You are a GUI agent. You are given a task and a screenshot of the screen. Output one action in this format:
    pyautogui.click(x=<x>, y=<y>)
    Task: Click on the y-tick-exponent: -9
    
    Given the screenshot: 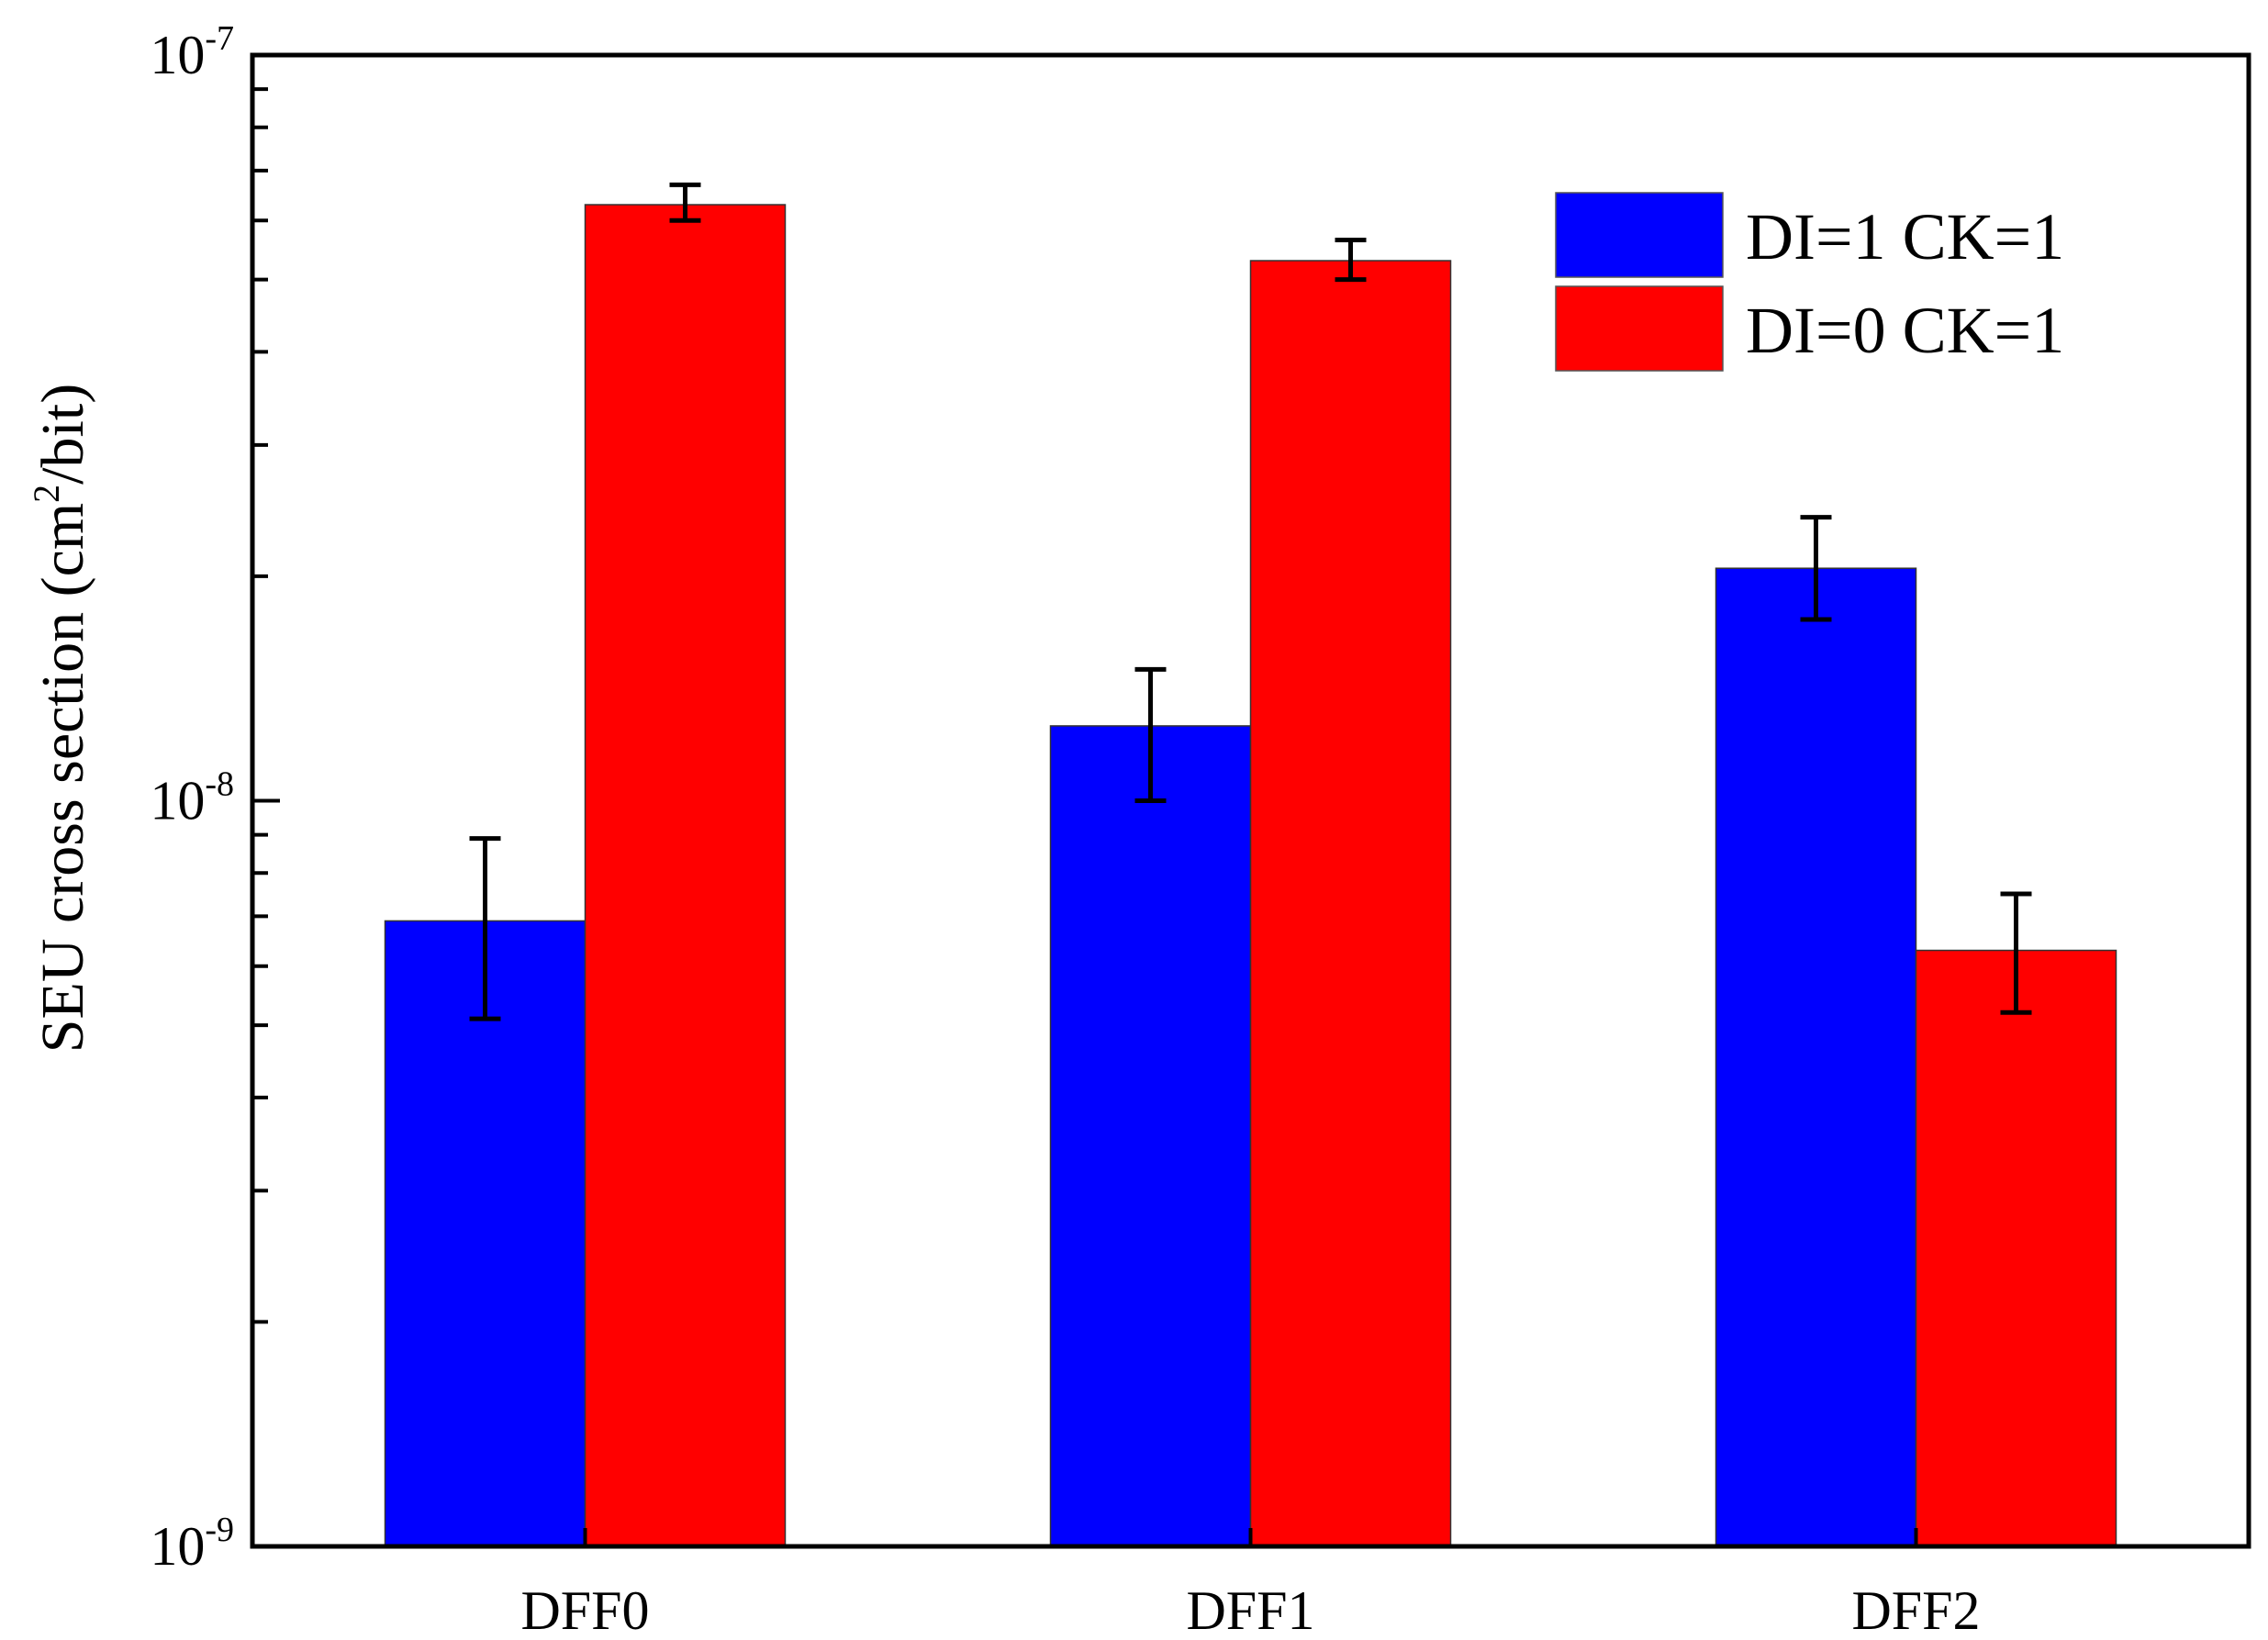 What is the action you would take?
    pyautogui.click(x=219, y=1530)
    